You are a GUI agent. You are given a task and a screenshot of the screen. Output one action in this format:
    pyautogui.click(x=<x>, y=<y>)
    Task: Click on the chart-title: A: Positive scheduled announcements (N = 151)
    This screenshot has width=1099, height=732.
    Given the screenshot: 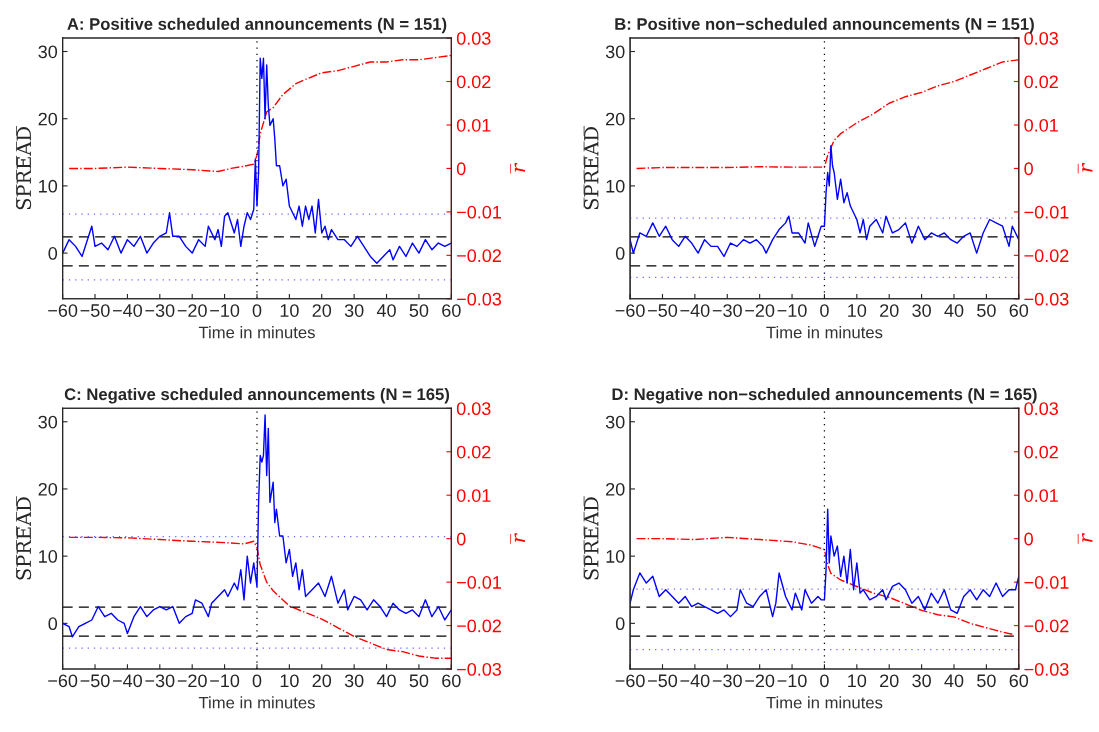 What is the action you would take?
    pyautogui.click(x=257, y=25)
    